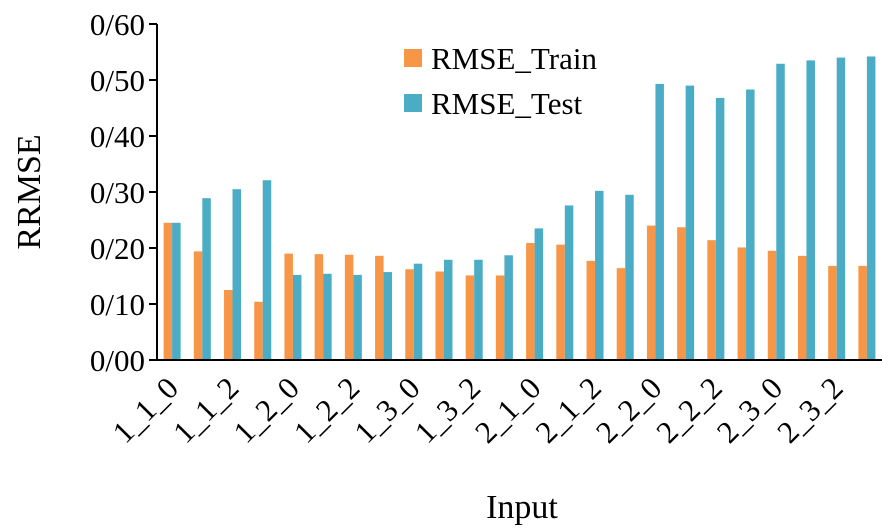 Image resolution: width=882 pixels, height=531 pixels. What do you see at coordinates (387, 410) in the screenshot?
I see `x-tick-label: 1_3_0` at bounding box center [387, 410].